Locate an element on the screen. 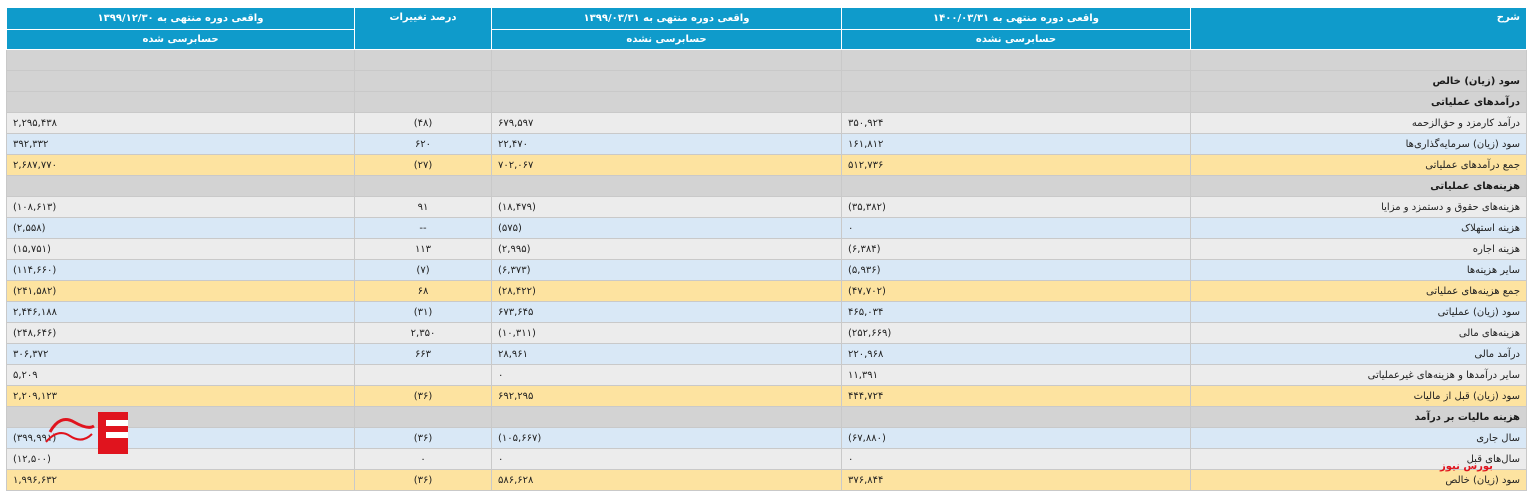 This screenshot has width=1532, height=491. row-label: هزینه استهلاک is located at coordinates (1358, 228).